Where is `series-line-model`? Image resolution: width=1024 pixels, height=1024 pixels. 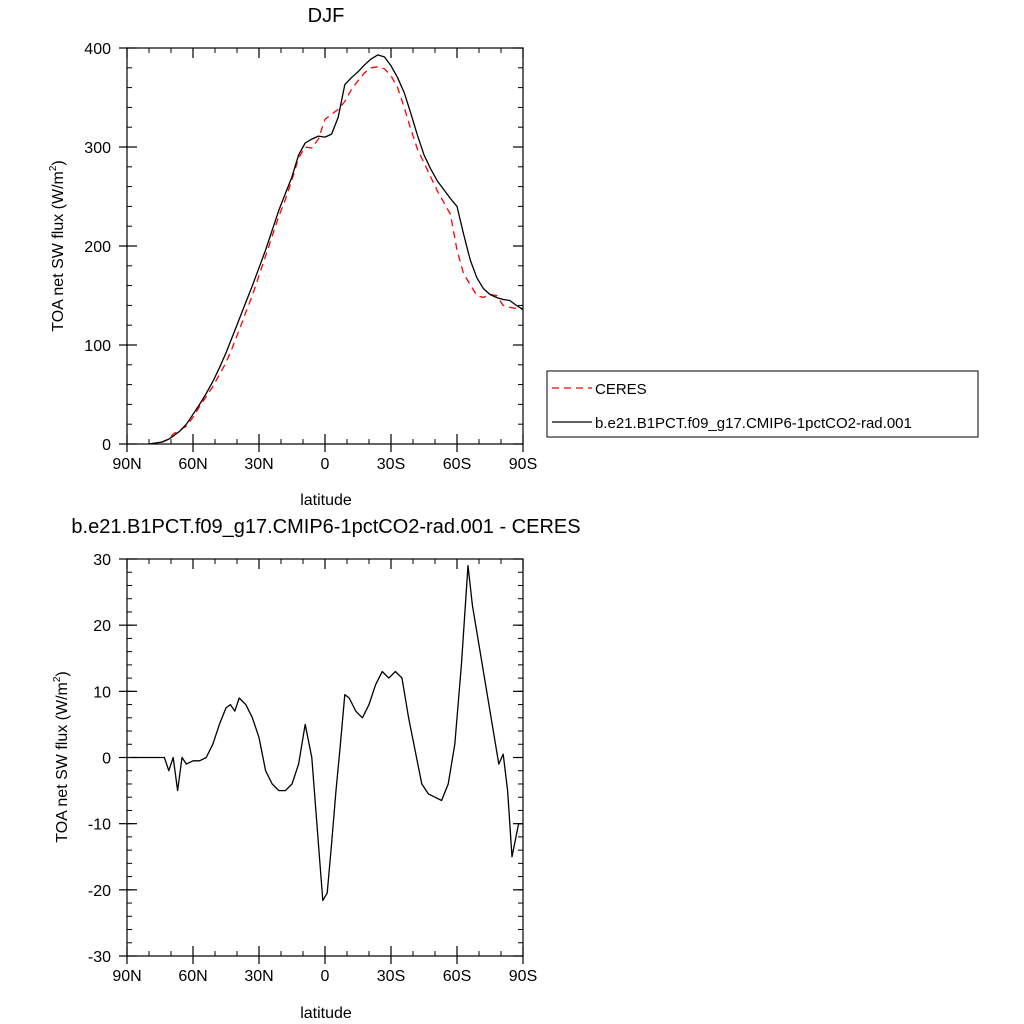
series-line-model is located at coordinates (336, 249).